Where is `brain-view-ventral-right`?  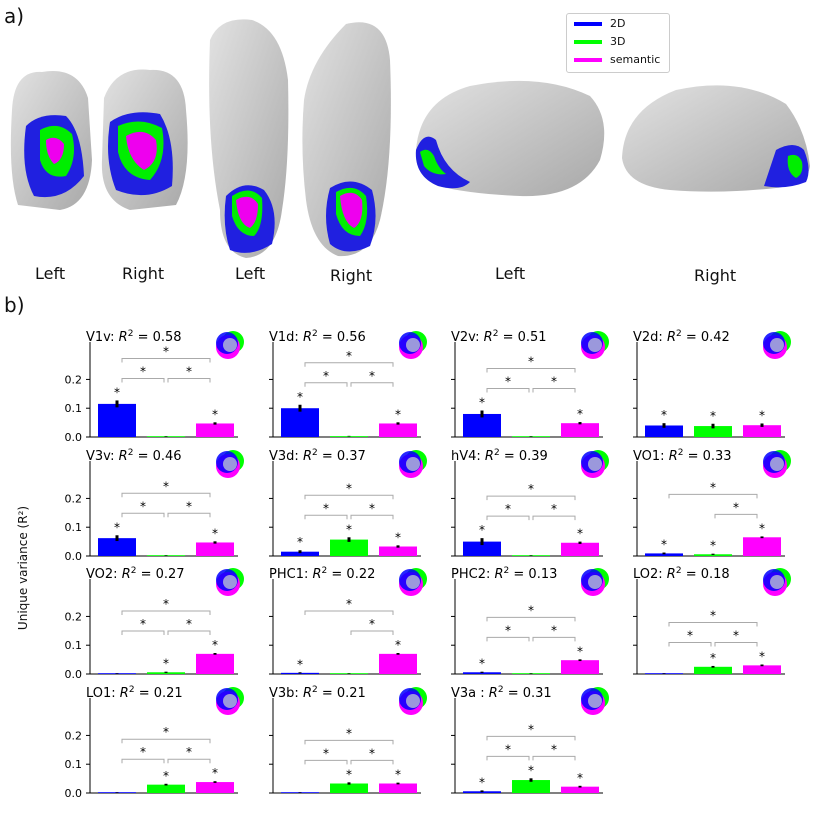
brain-view-ventral-right is located at coordinates (346, 139).